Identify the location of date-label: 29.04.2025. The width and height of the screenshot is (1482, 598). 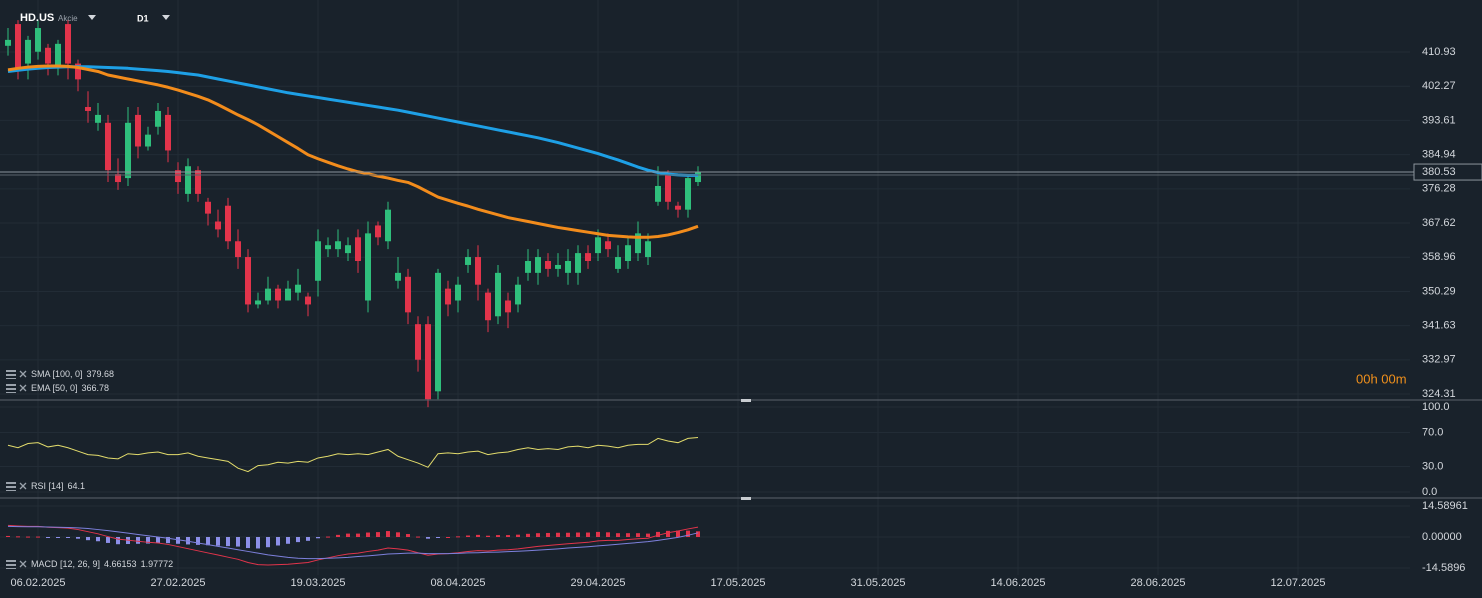
(597, 583).